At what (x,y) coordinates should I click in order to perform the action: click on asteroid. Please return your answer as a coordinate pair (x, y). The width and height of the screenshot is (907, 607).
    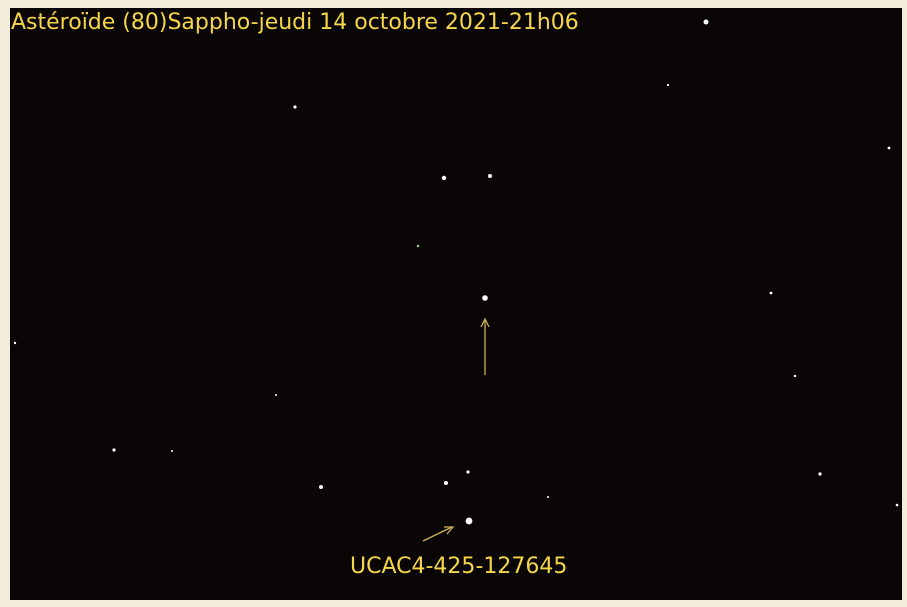
    Looking at the image, I should click on (485, 298).